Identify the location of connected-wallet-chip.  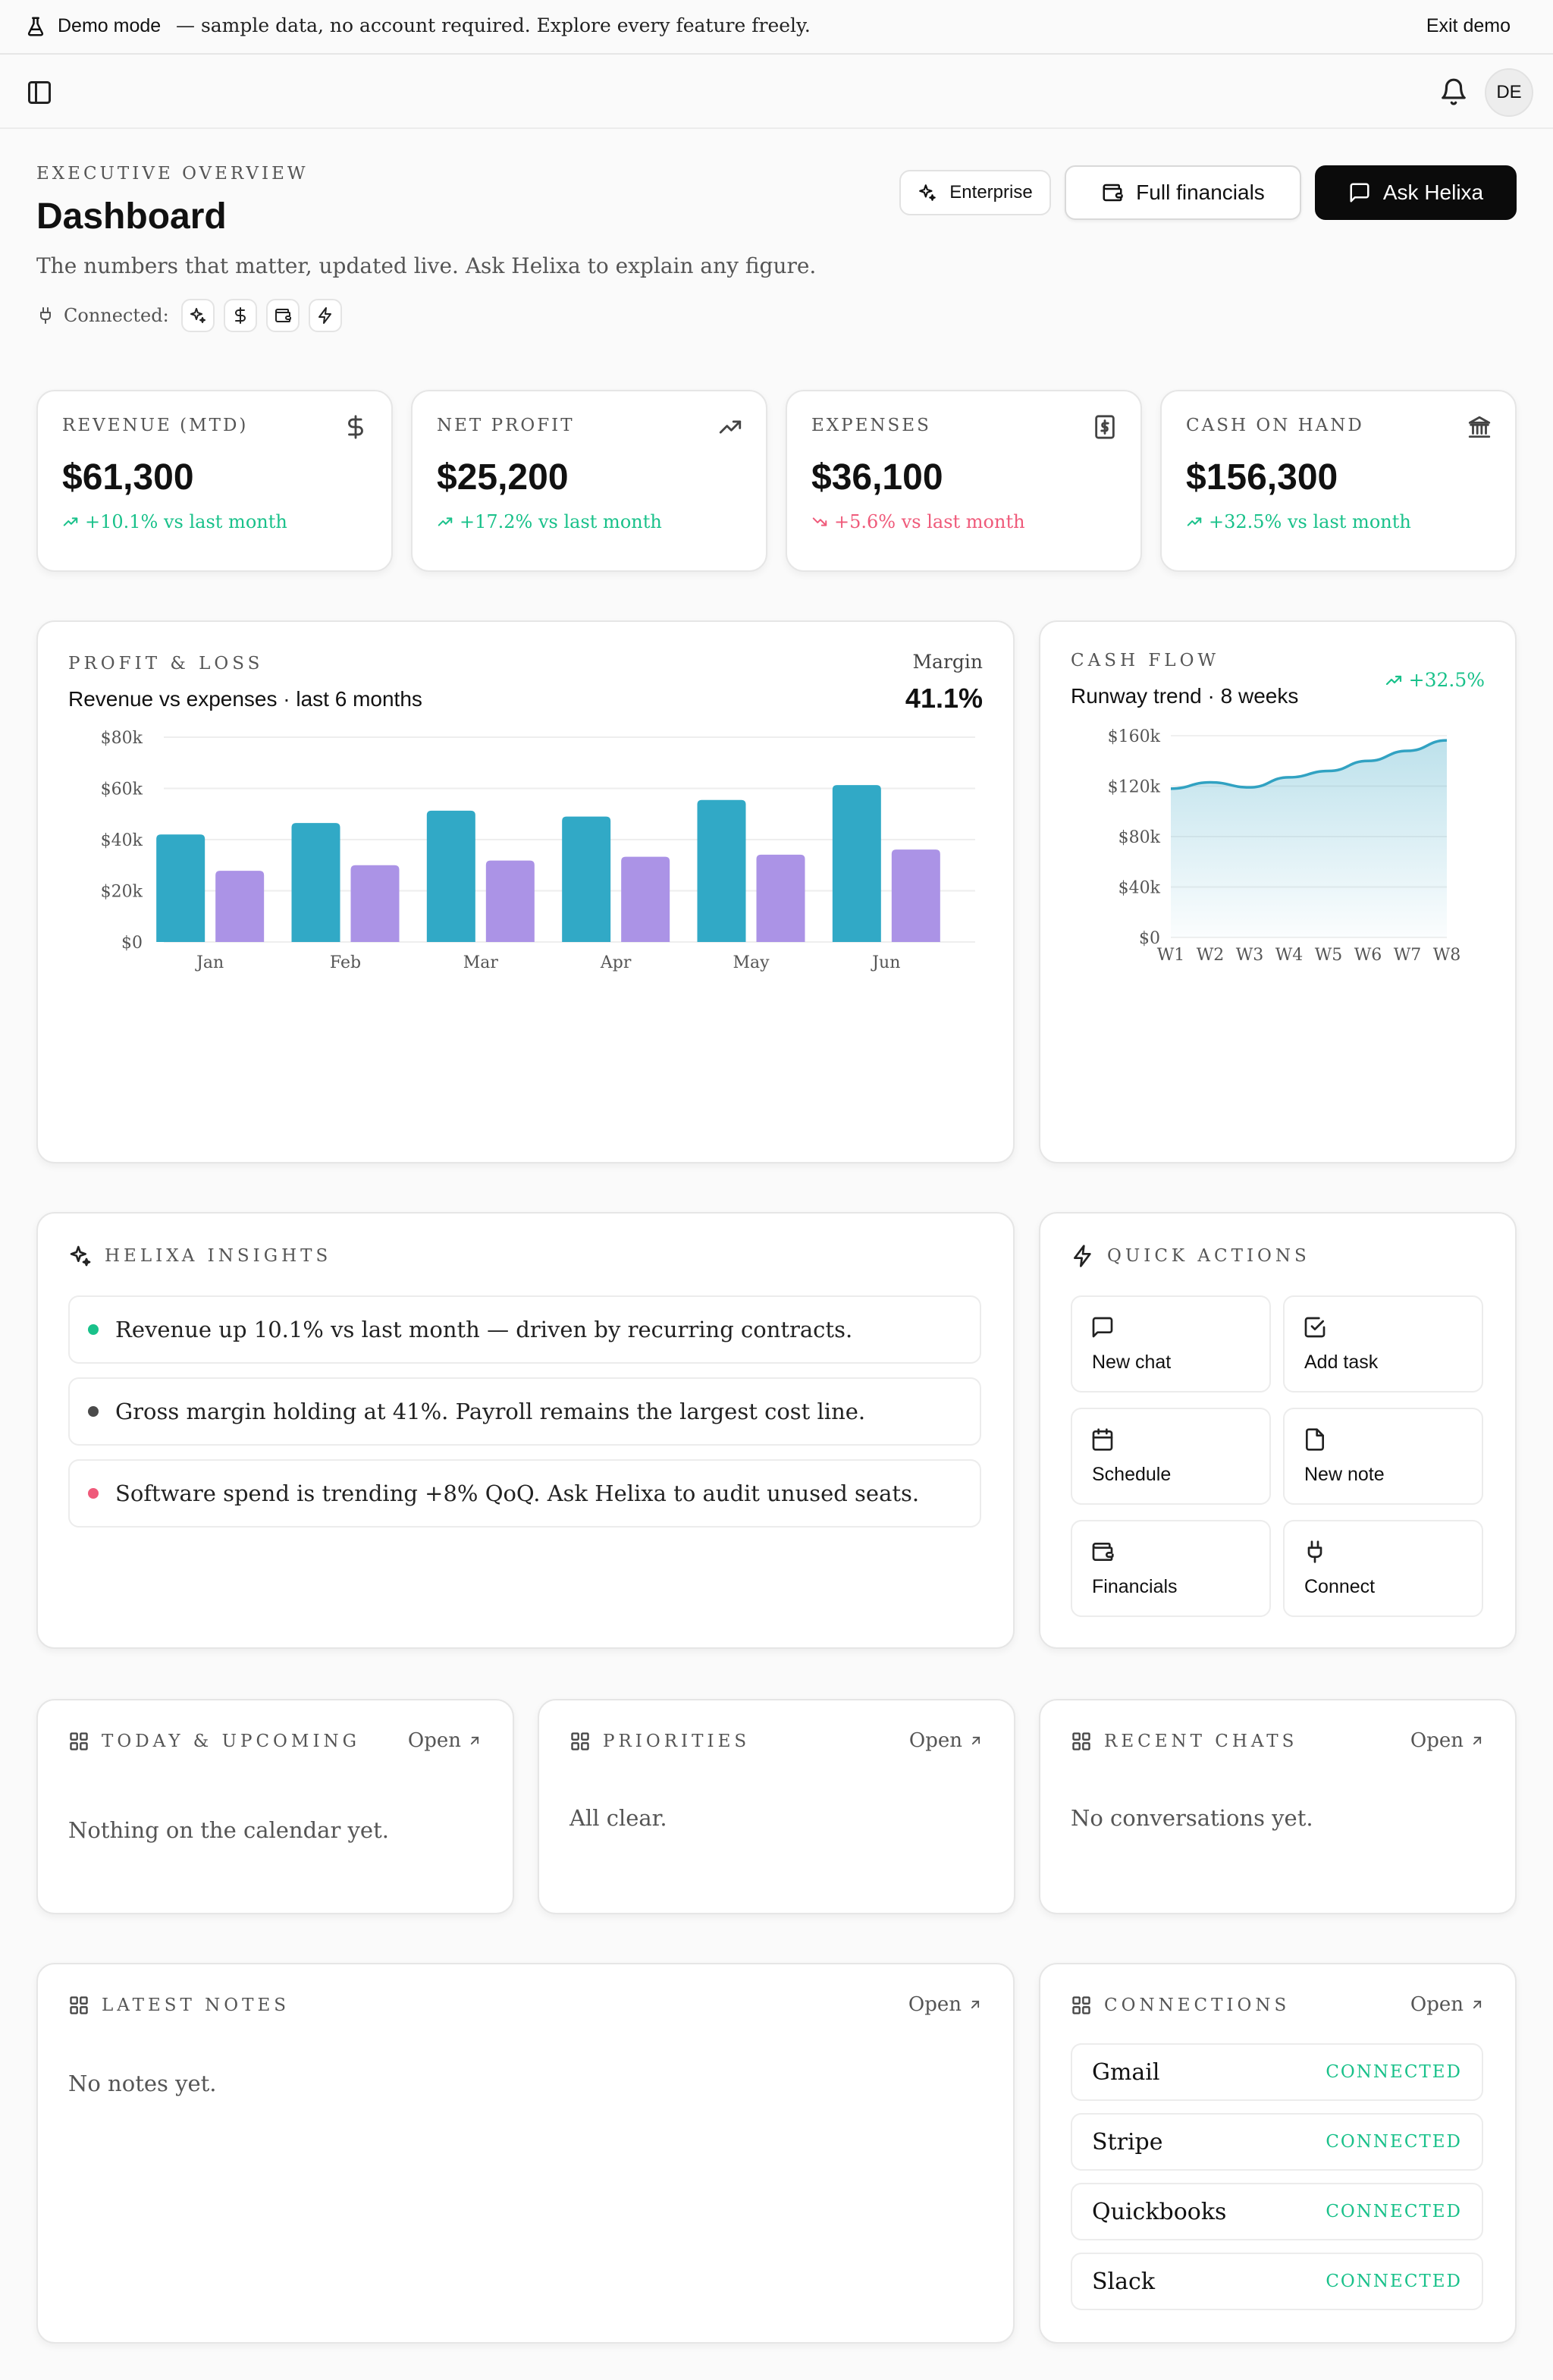
(282, 315).